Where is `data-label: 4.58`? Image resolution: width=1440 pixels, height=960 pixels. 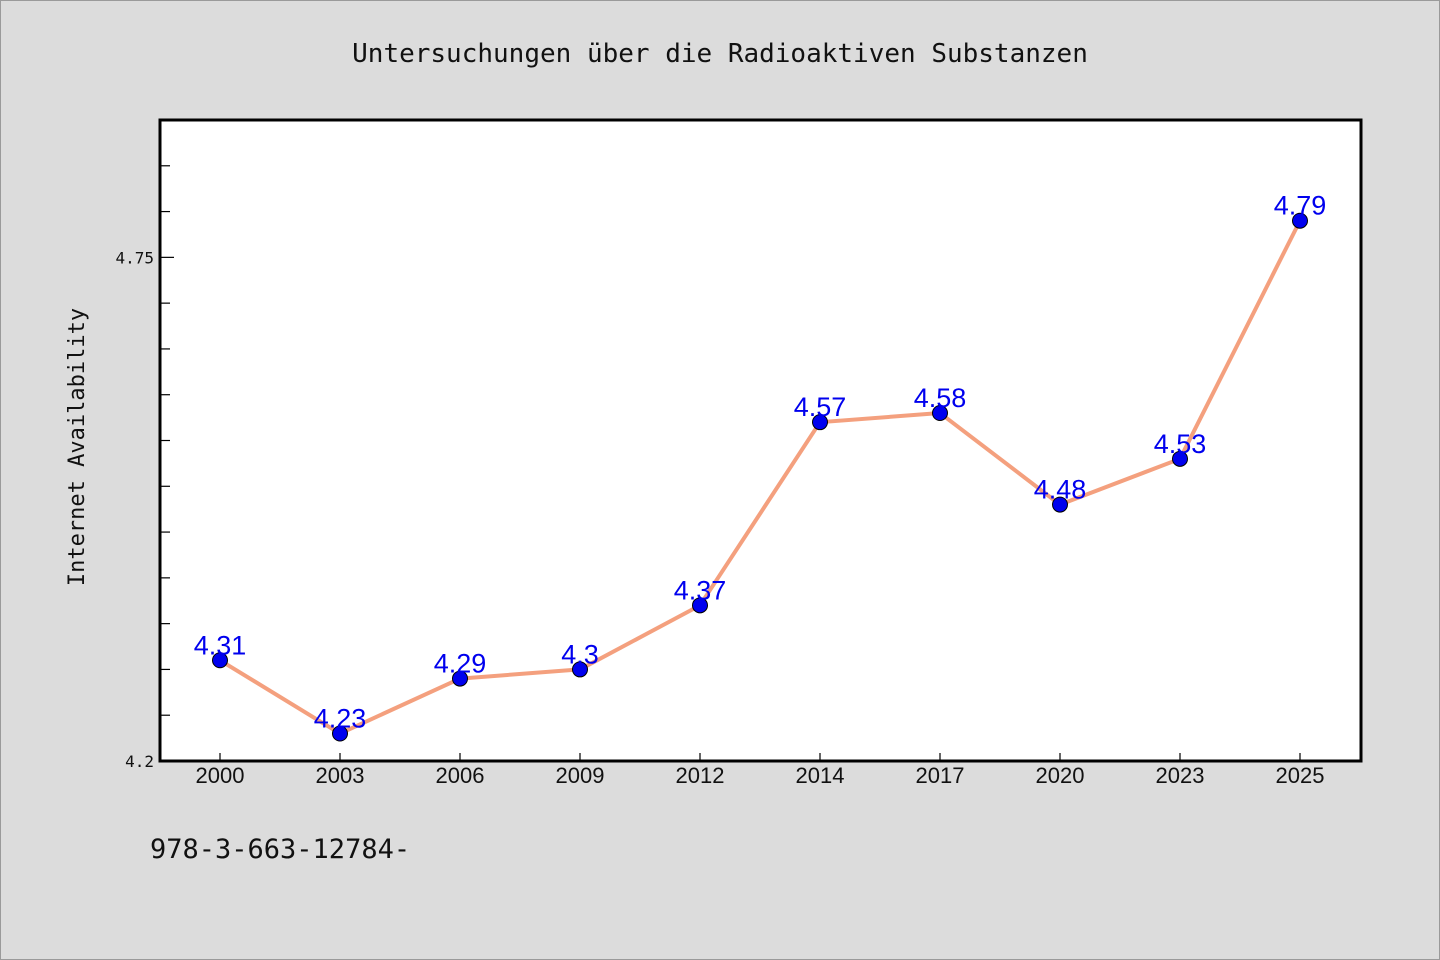 data-label: 4.58 is located at coordinates (940, 398).